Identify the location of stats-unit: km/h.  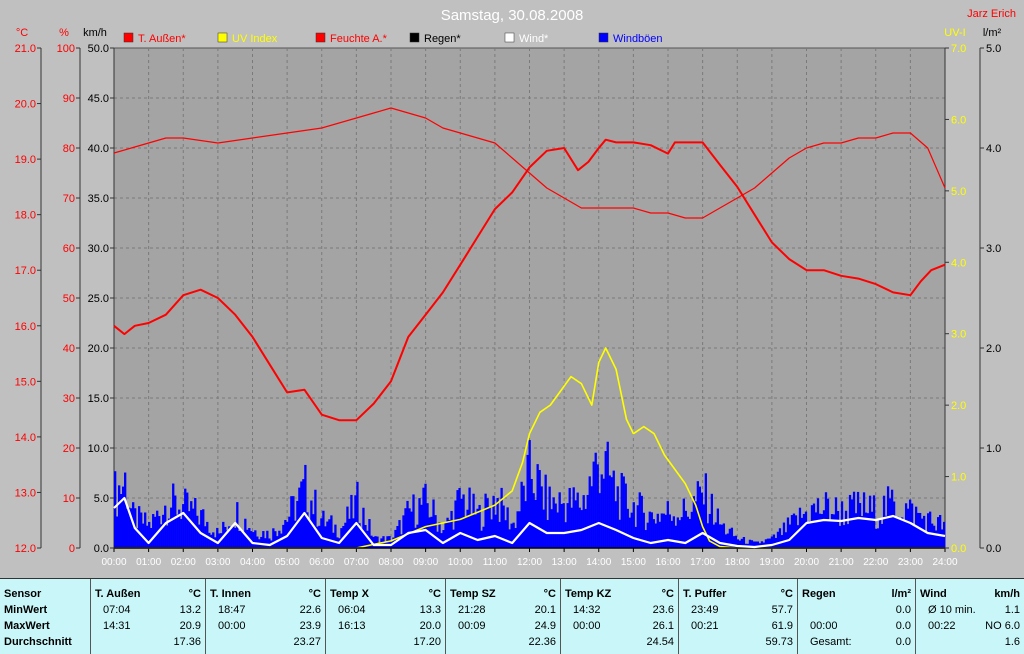
(1007, 594).